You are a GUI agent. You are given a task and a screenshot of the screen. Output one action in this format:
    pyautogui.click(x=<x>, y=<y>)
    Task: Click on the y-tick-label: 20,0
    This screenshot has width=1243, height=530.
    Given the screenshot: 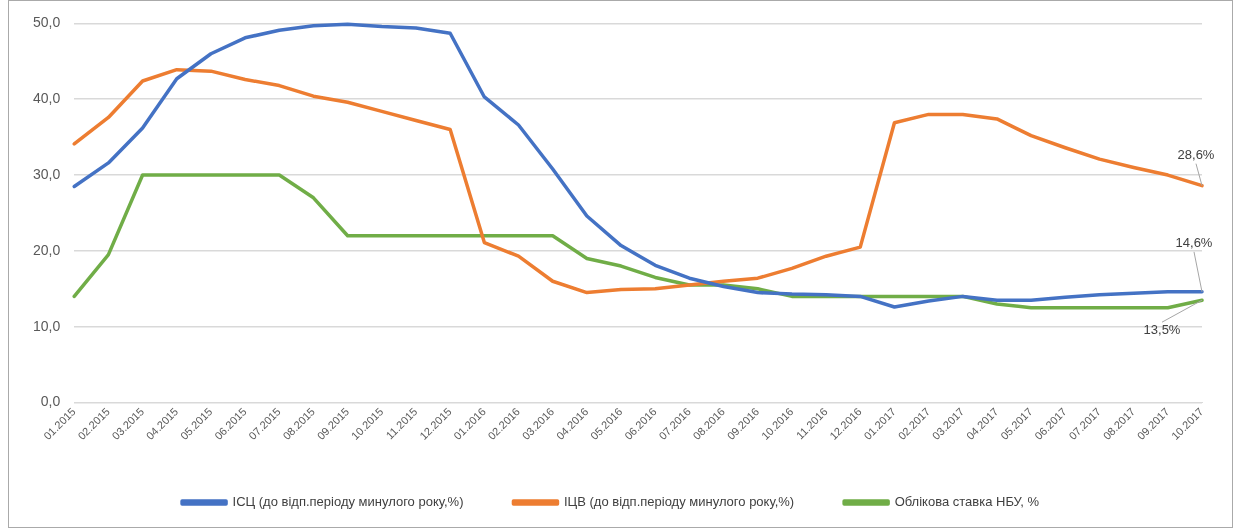 What is the action you would take?
    pyautogui.click(x=47, y=249)
    